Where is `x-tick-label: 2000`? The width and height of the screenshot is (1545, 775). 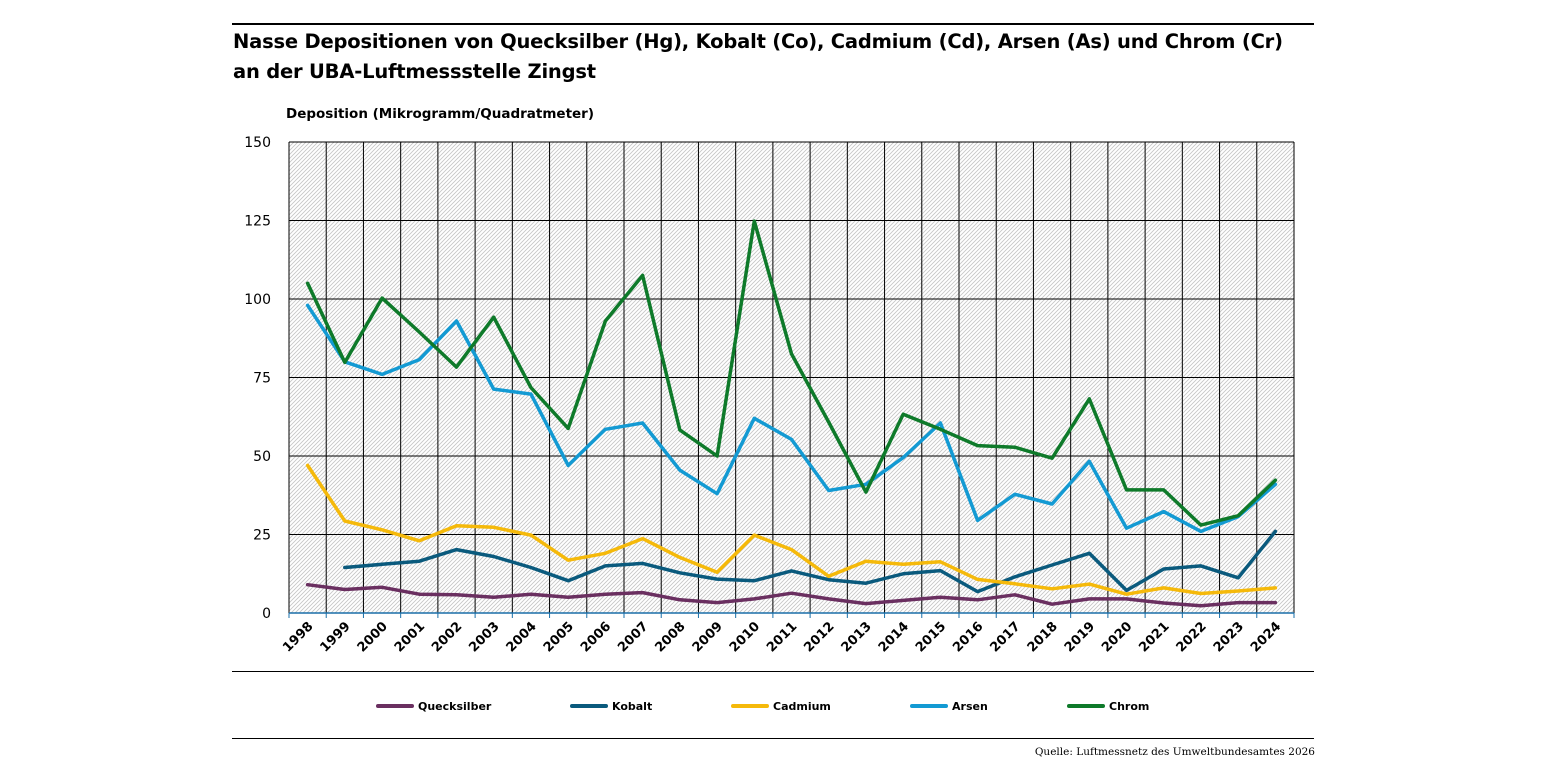
x-tick-label: 2000 is located at coordinates (373, 637).